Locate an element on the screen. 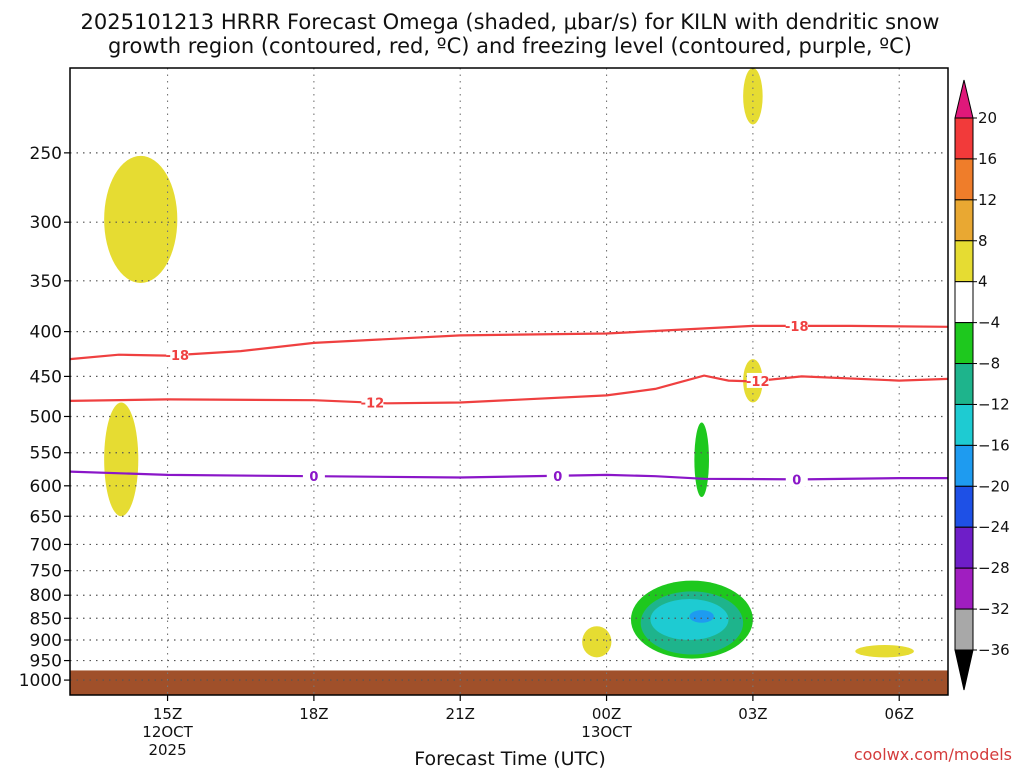 This screenshot has width=1024, height=772. contour-label-dgz_minus18-0: -18 is located at coordinates (178, 356).